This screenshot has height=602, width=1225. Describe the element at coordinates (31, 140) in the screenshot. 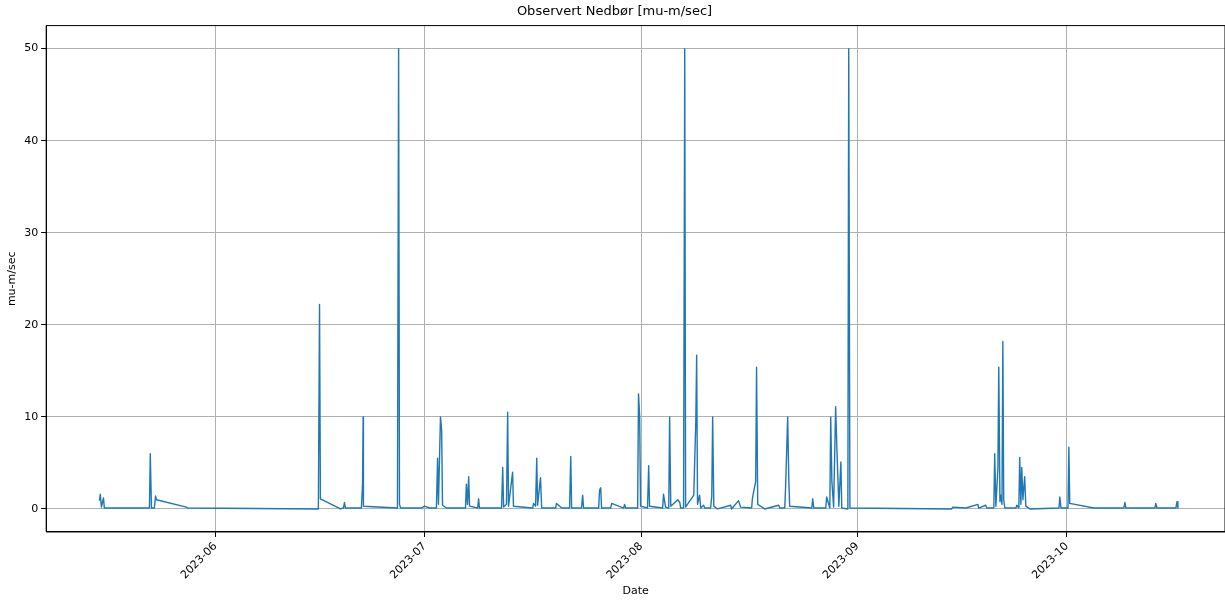

I see `y-tick-label: 40` at that location.